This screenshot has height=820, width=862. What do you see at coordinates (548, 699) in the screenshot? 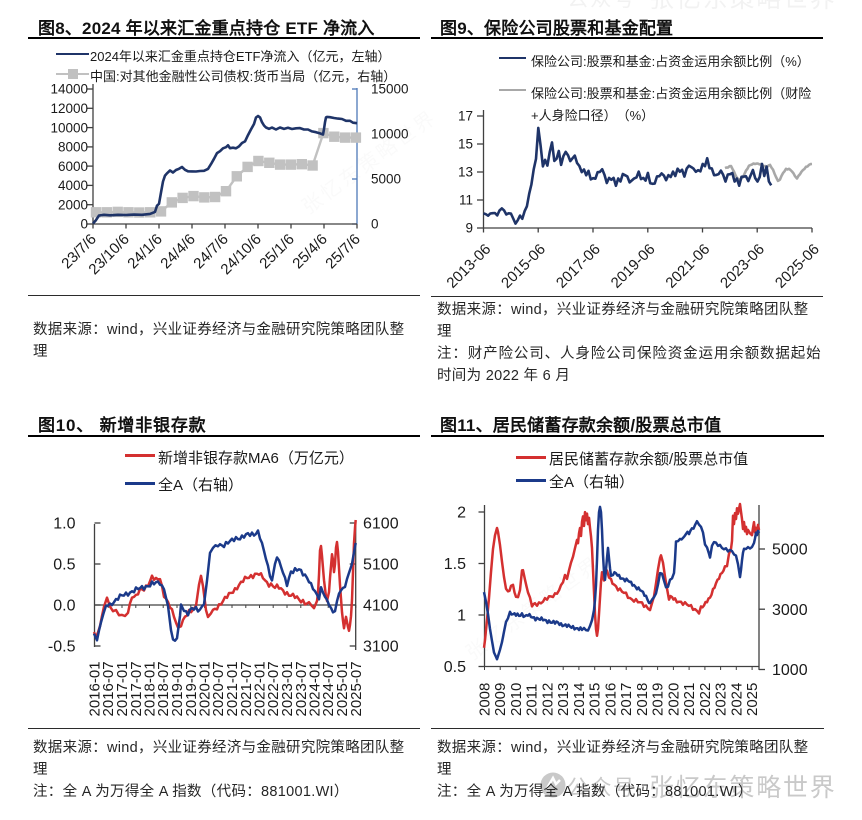
I see `svg-text: 2012` at bounding box center [548, 699].